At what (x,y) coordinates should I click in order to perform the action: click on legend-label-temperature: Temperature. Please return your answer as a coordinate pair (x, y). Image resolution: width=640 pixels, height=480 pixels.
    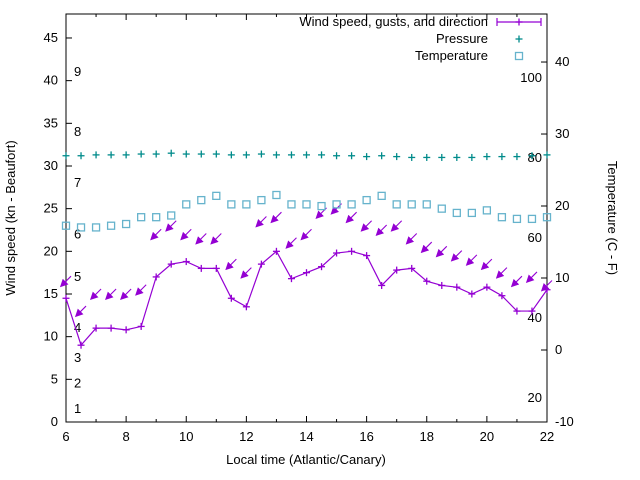
    Looking at the image, I should click on (451, 55).